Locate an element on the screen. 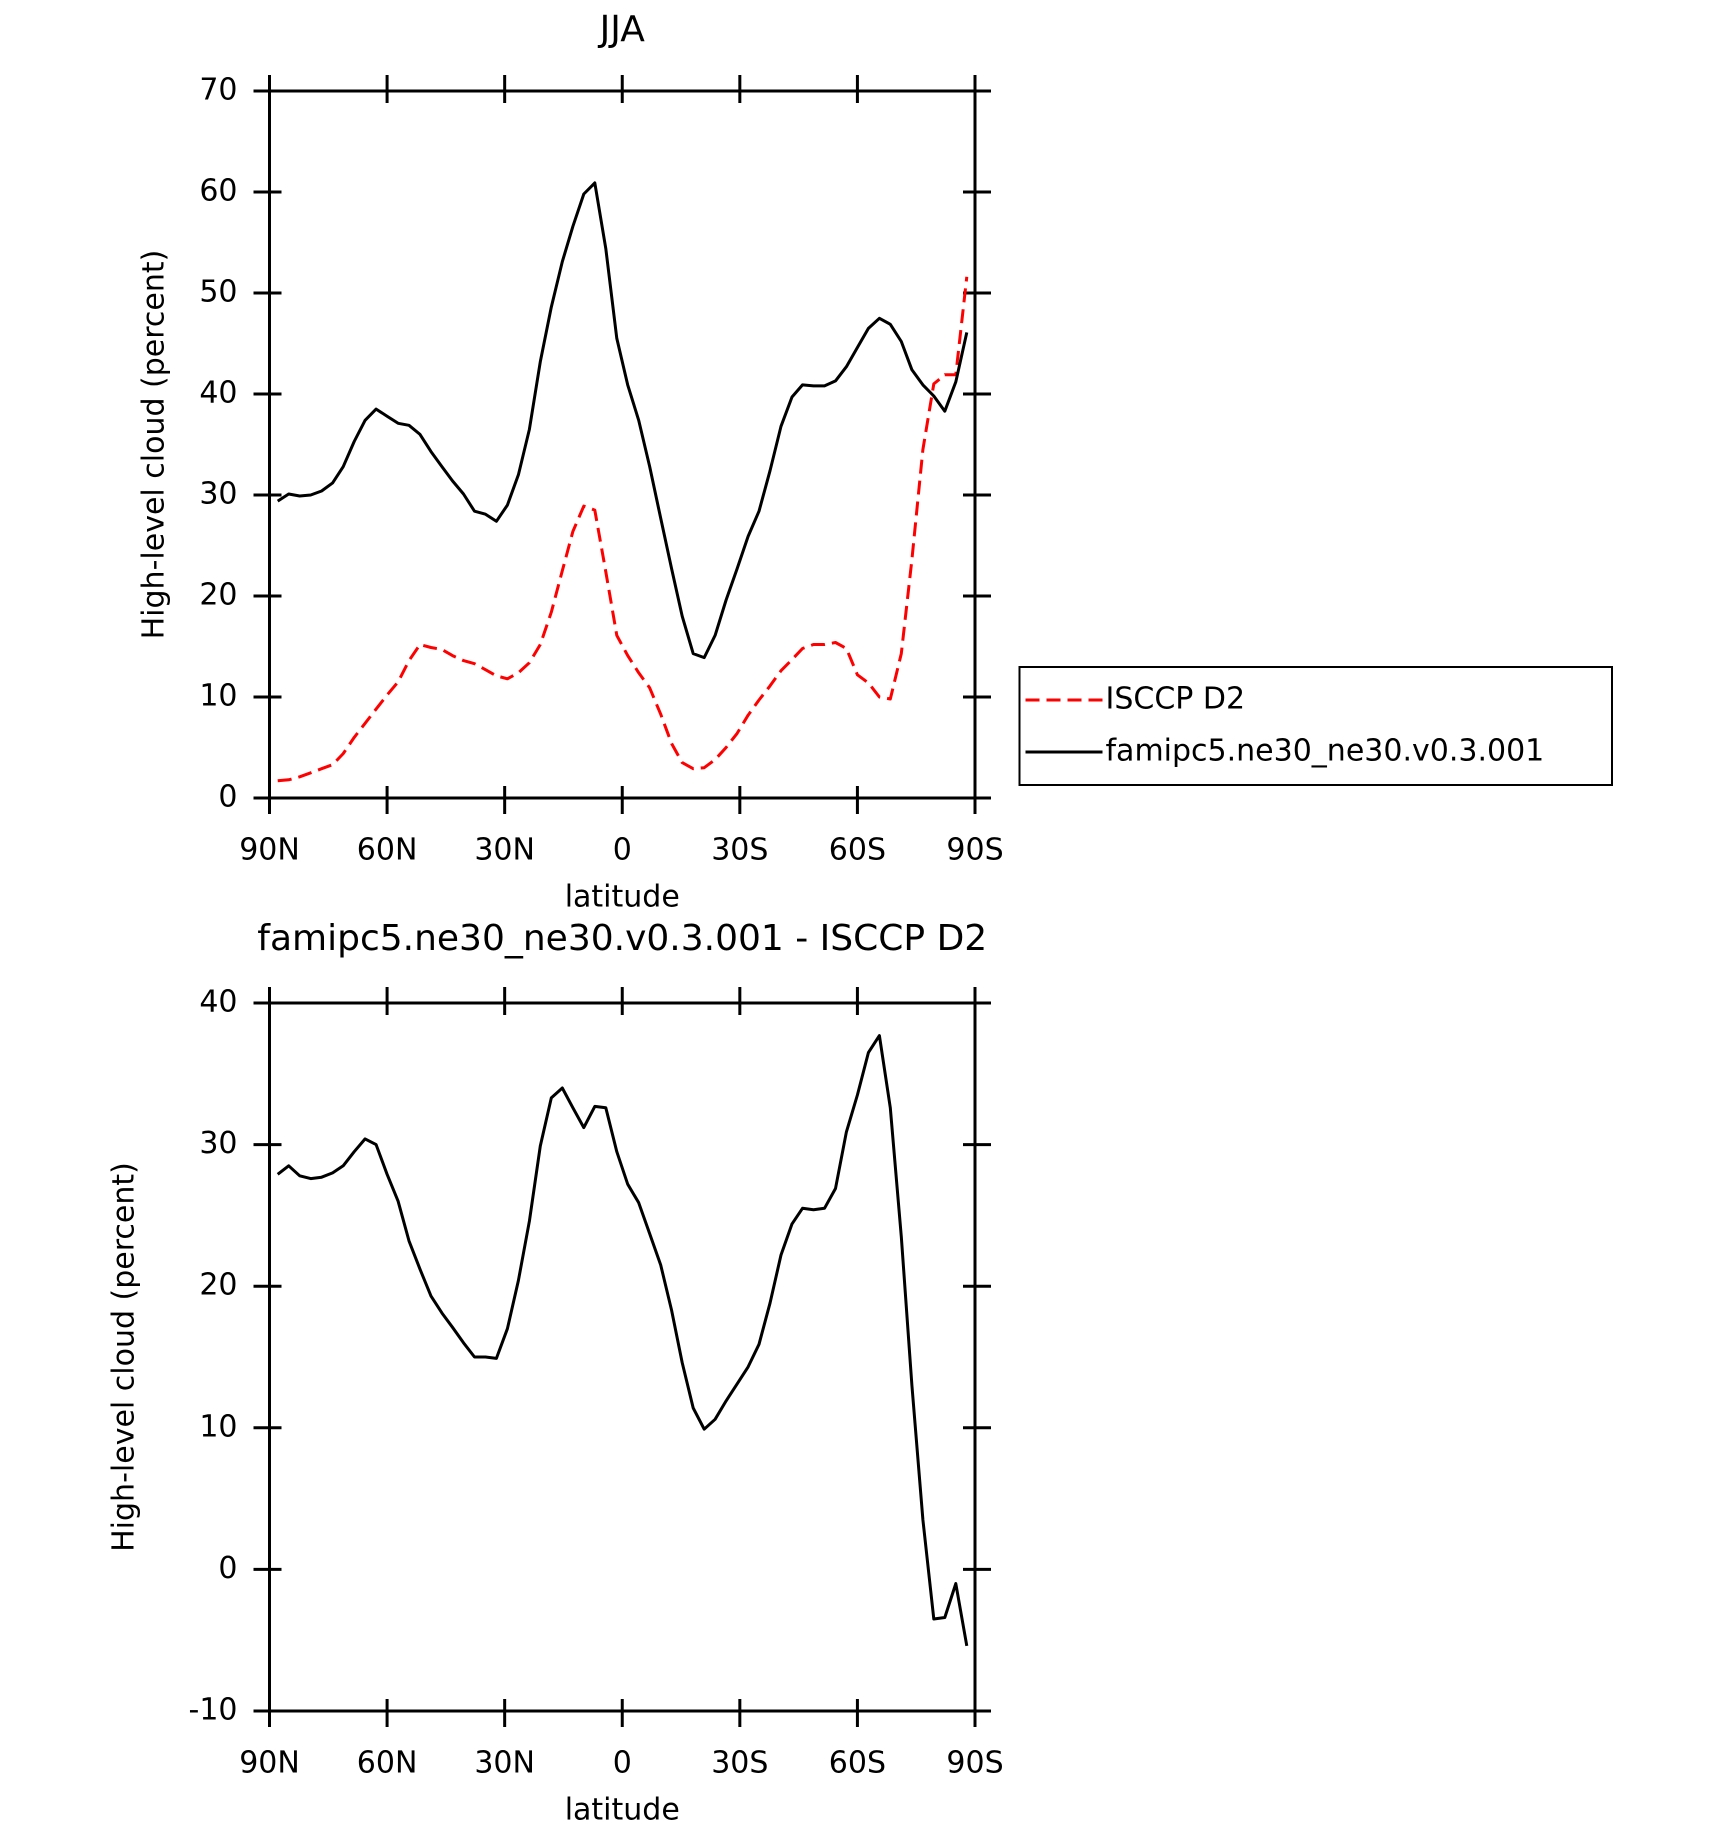 The height and width of the screenshot is (1822, 1710). y-tick-label: 70 is located at coordinates (218, 90).